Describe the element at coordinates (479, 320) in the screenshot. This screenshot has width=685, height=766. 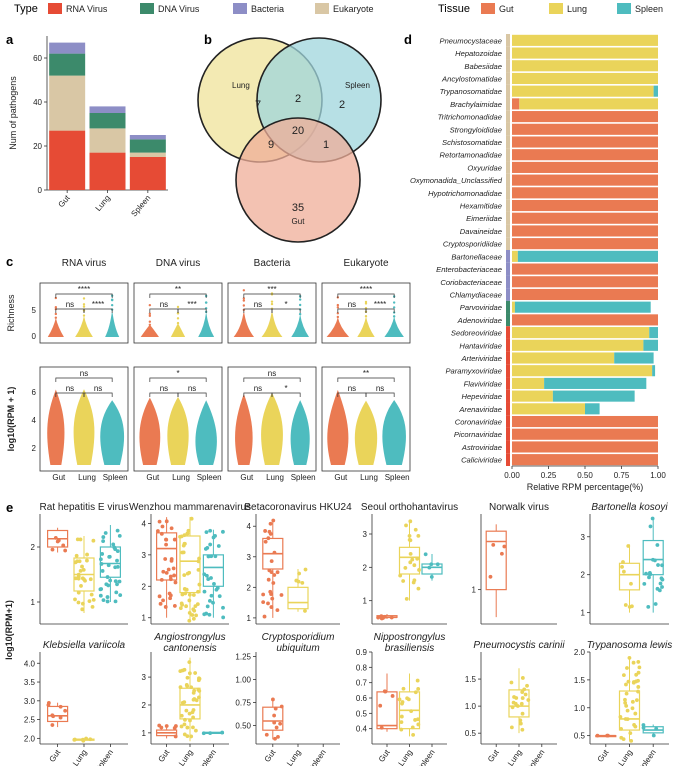
I see `d-category-label: Adenoviridae` at that location.